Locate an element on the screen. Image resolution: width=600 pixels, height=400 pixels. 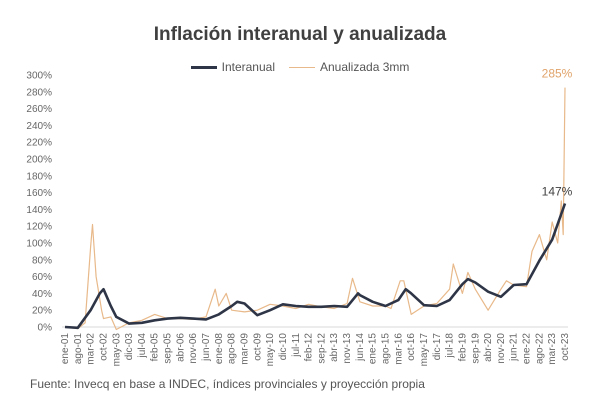
x-tick-label: may-03 is located at coordinates (116, 350).